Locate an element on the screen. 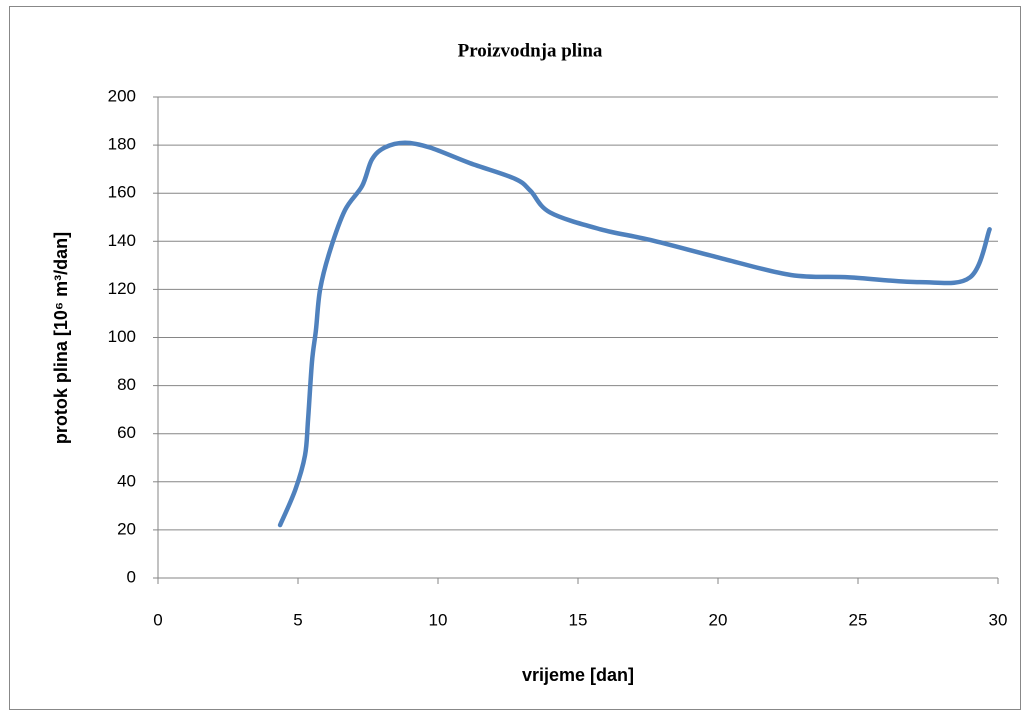  x-tick-label: 15 is located at coordinates (578, 619).